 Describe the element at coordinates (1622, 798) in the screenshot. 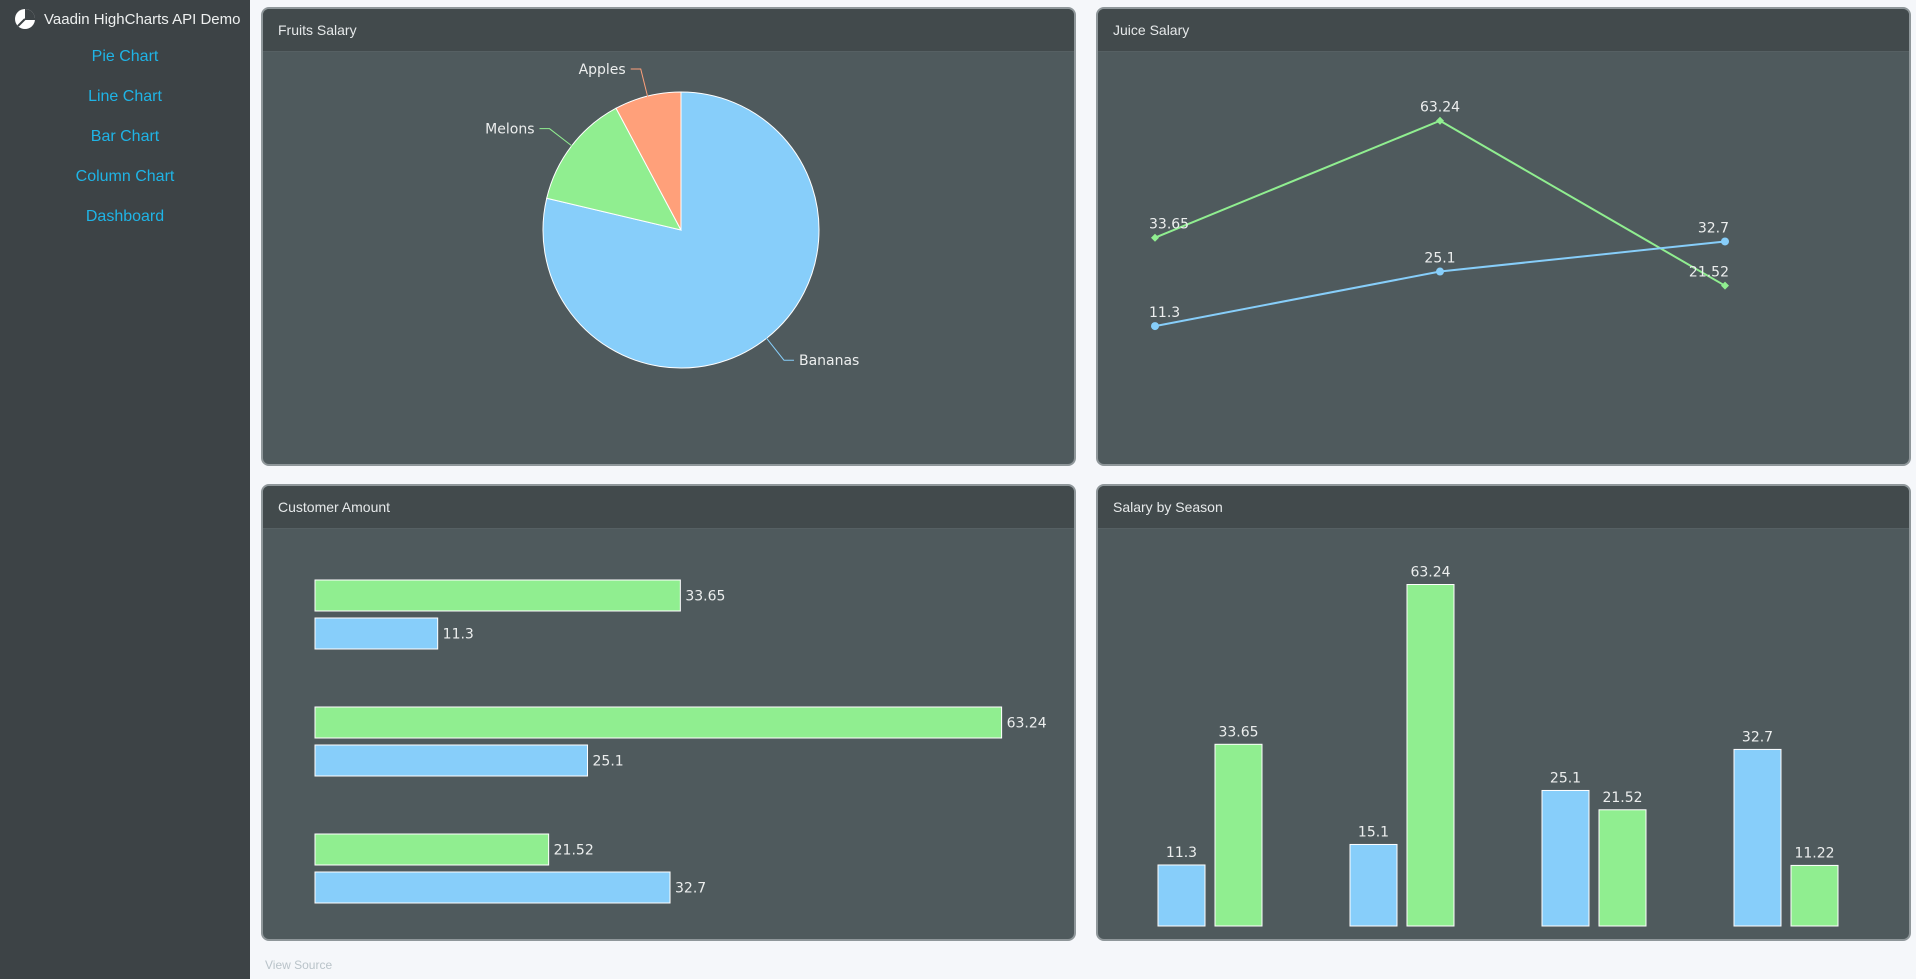

I see `column-data-label: 21.52` at that location.